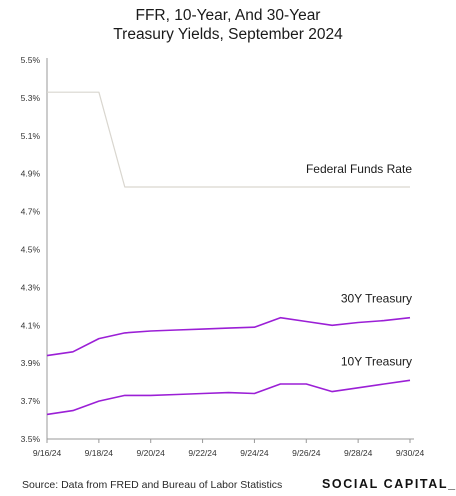 The width and height of the screenshot is (456, 496). I want to click on brand-logo: SOCIAL CAPITAL_, so click(389, 484).